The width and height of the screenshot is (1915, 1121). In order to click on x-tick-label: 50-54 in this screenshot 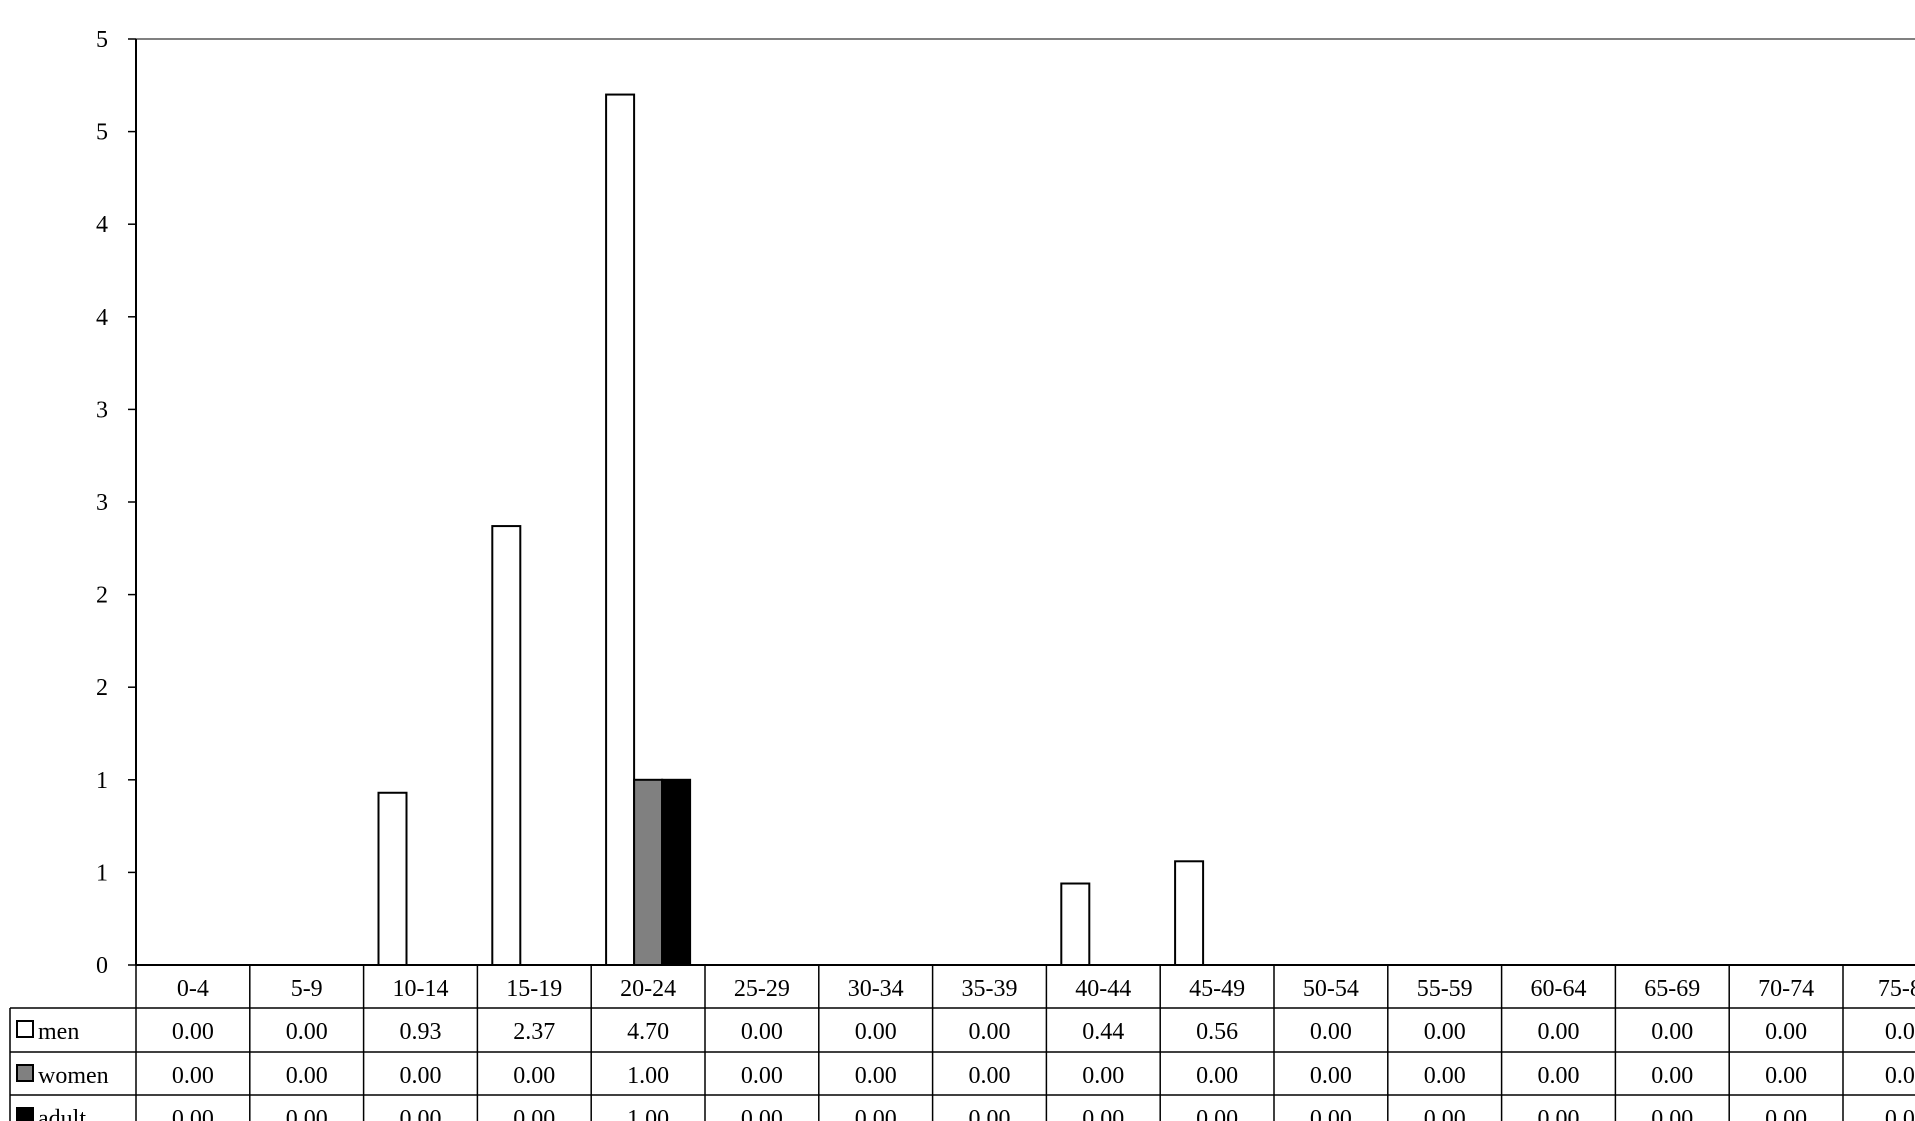, I will do `click(1331, 989)`.